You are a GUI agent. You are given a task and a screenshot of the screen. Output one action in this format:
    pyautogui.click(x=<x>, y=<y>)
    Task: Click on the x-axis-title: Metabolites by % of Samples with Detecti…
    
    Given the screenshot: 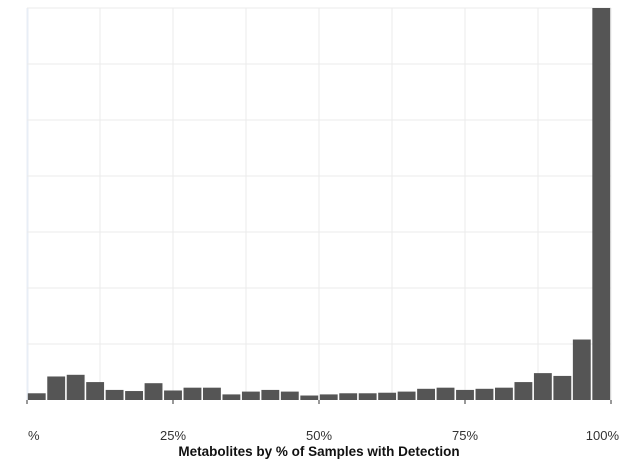 What is the action you would take?
    pyautogui.click(x=318, y=451)
    